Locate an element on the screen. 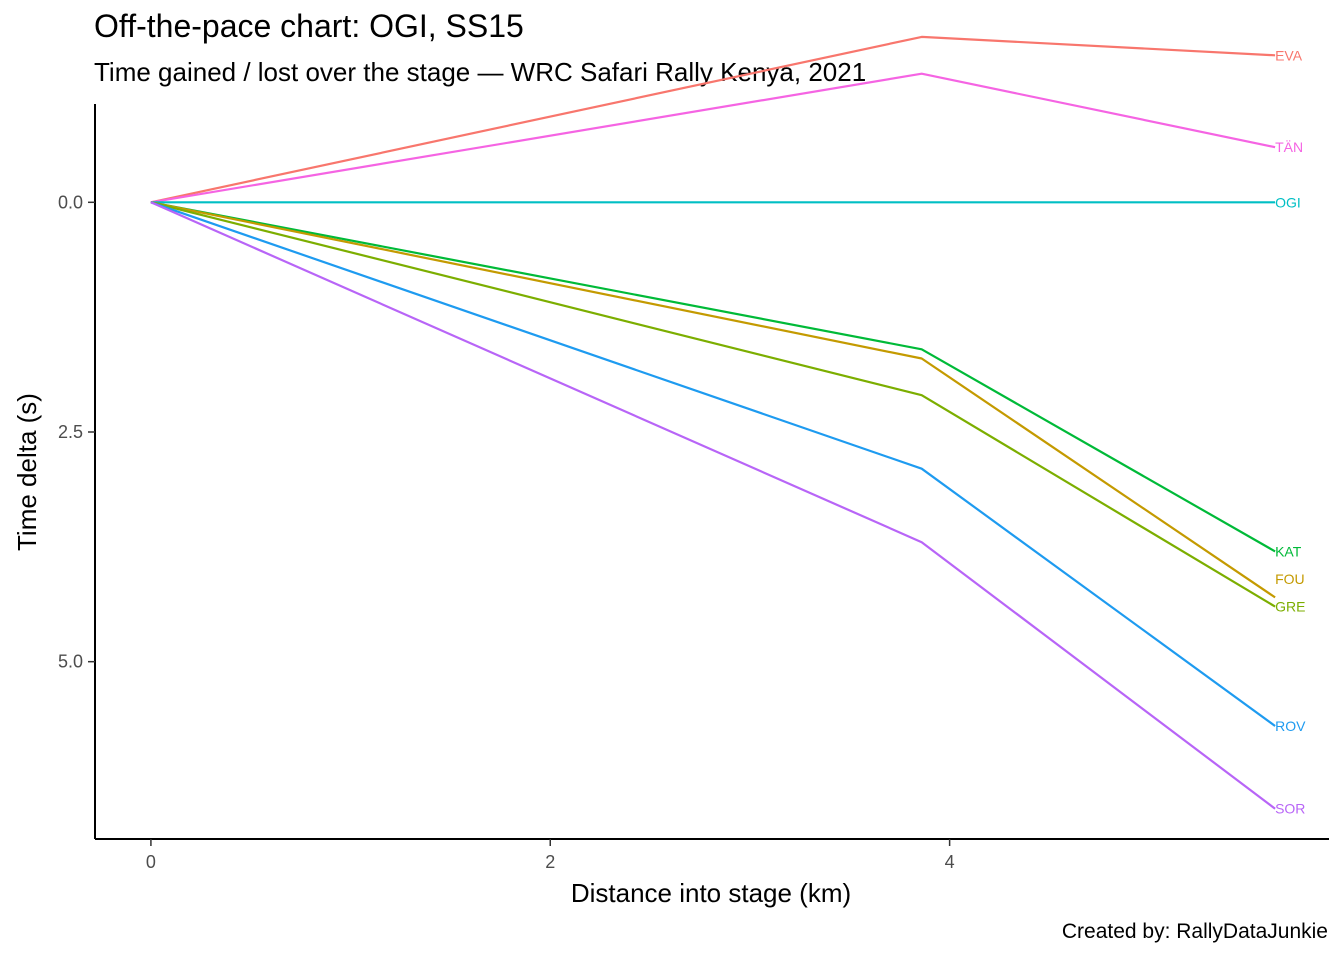 Image resolution: width=1344 pixels, height=960 pixels. series-label-eva: EVA is located at coordinates (1289, 55).